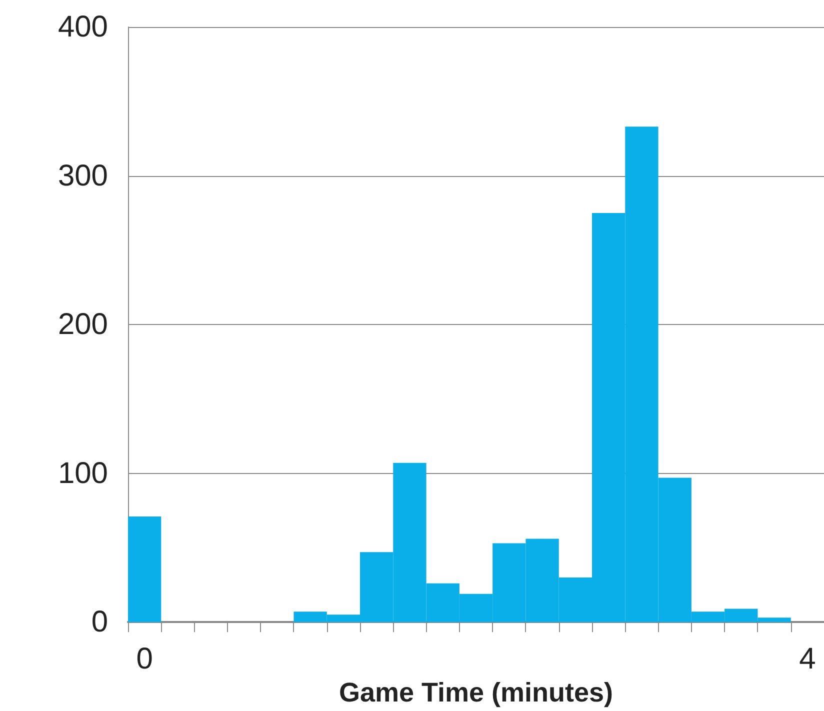 The image size is (824, 711). Describe the element at coordinates (83, 325) in the screenshot. I see `y-tick-label: 200` at that location.